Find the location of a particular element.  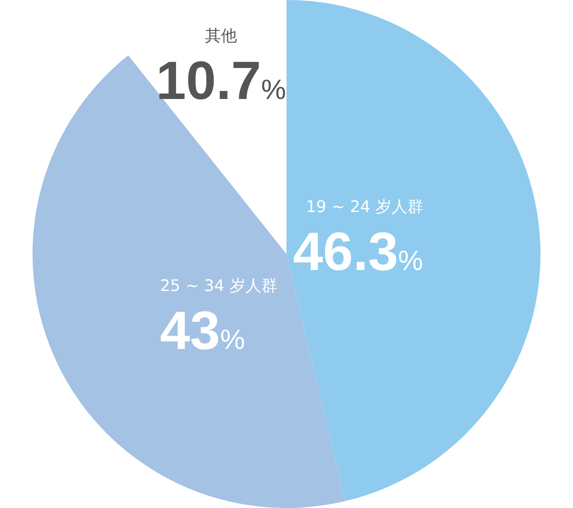

data-label: 43% is located at coordinates (202, 331).